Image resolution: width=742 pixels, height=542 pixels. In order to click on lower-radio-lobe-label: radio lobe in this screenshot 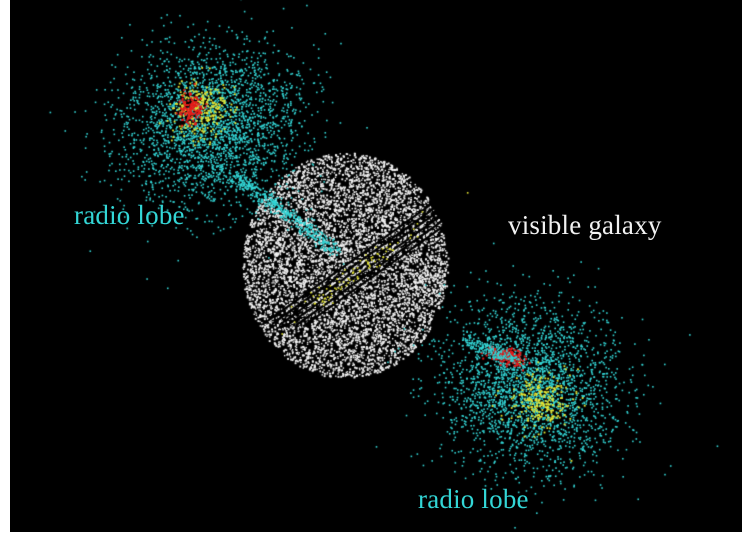, I will do `click(473, 499)`.